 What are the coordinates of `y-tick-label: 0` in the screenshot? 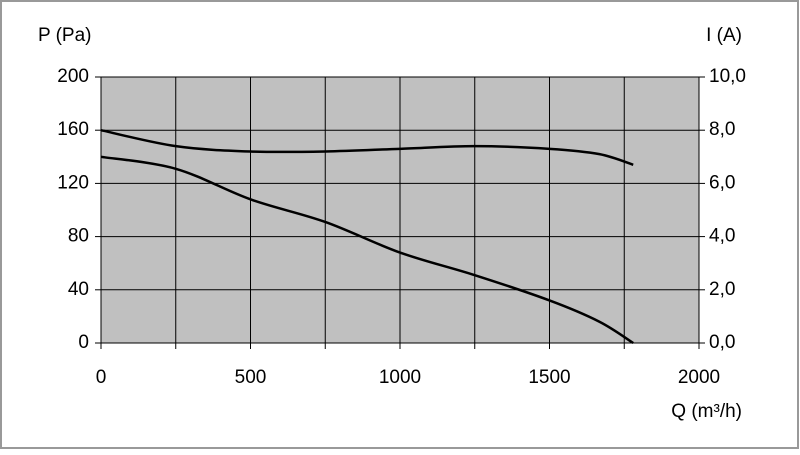 It's located at (83, 342).